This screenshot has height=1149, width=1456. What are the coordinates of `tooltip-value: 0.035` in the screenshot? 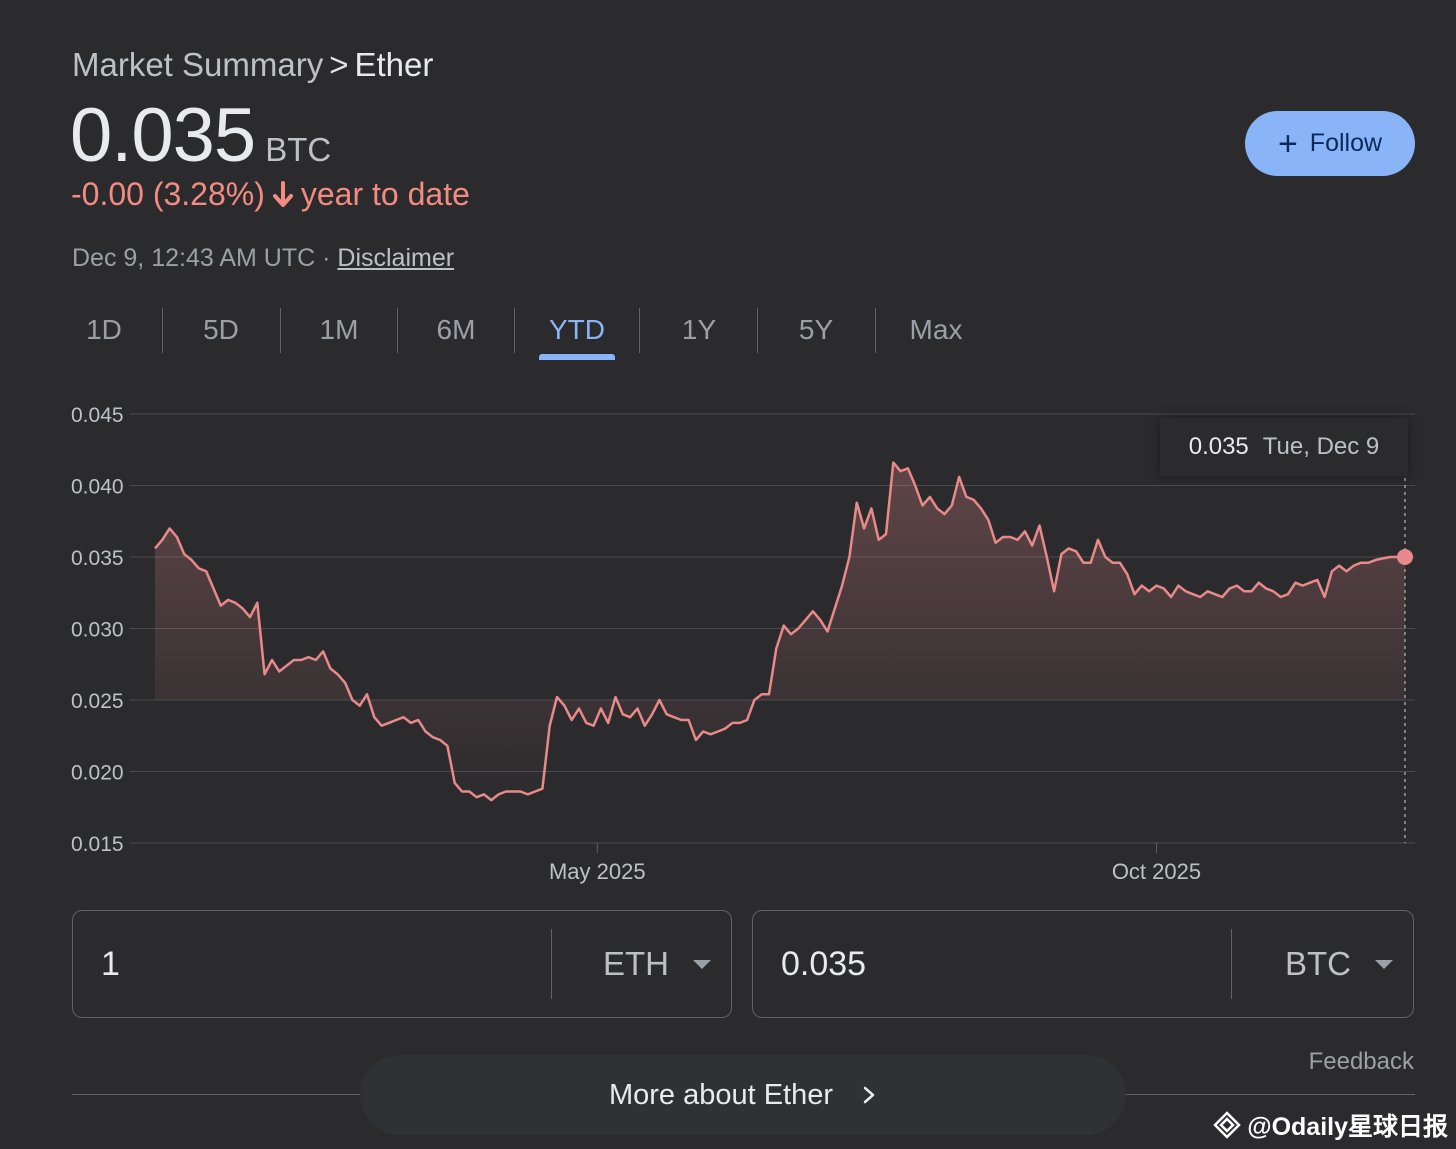 It's located at (1218, 446).